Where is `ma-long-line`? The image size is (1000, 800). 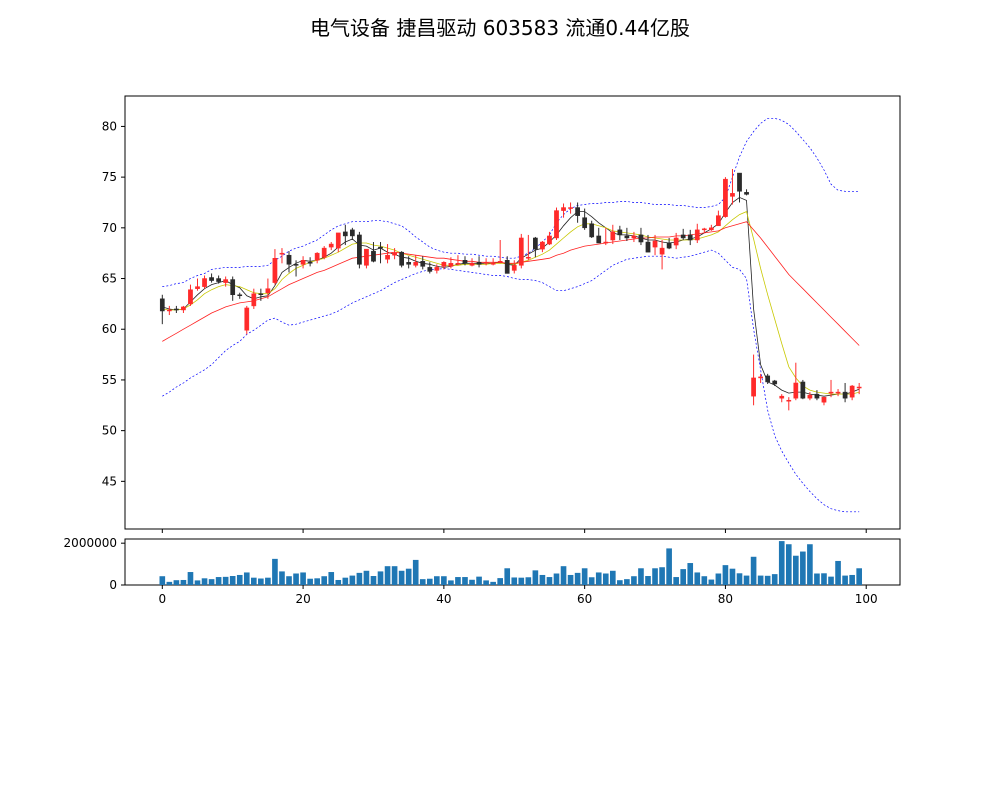 ma-long-line is located at coordinates (511, 283).